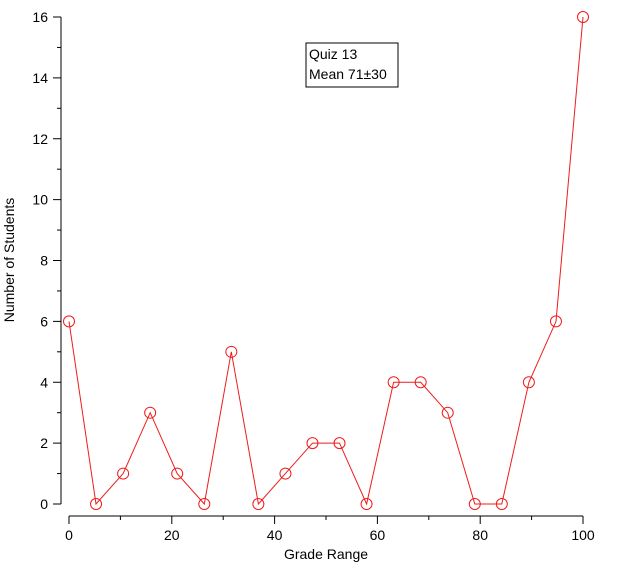 The height and width of the screenshot is (563, 626). I want to click on y-tick-label: 12, so click(40, 139).